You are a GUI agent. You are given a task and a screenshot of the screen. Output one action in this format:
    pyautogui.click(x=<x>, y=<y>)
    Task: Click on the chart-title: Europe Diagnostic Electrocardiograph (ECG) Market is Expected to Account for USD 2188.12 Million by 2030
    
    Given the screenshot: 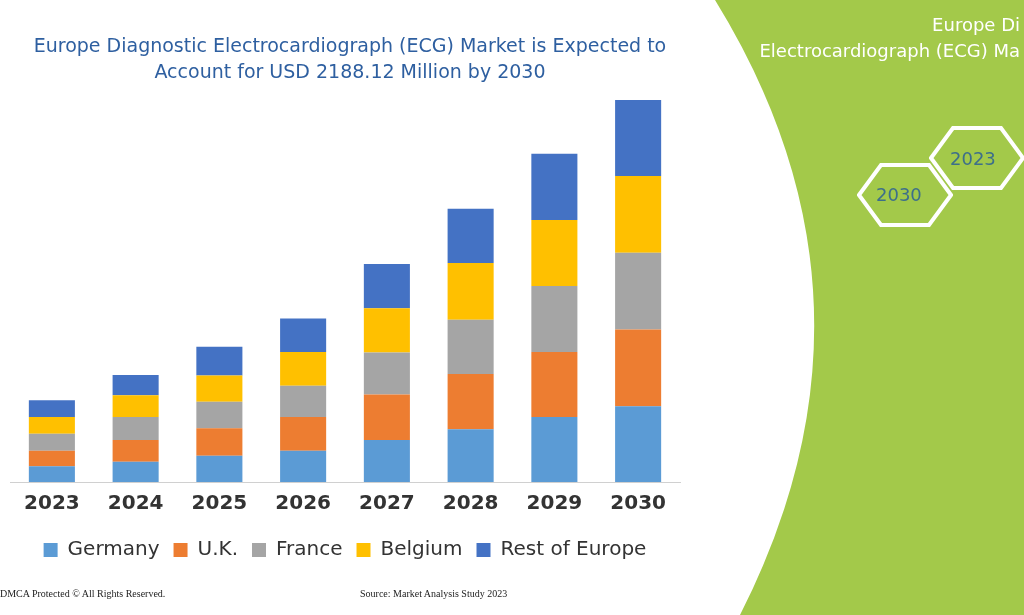 What is the action you would take?
    pyautogui.click(x=350, y=58)
    